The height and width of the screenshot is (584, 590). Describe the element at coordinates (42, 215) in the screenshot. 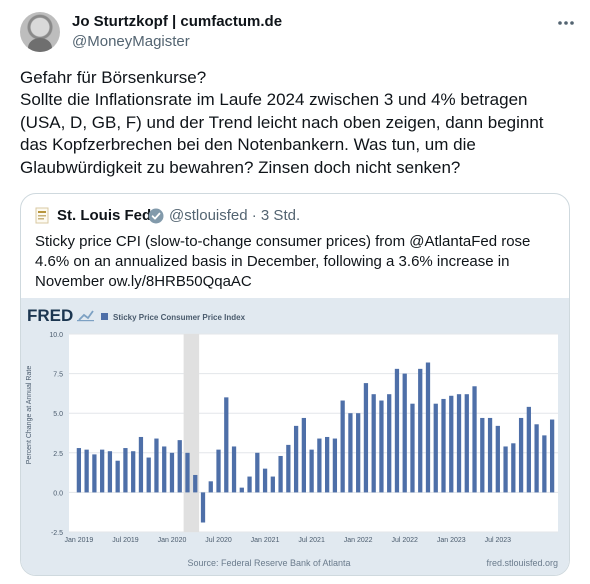

I see `stlouisfed-logo-icon` at that location.